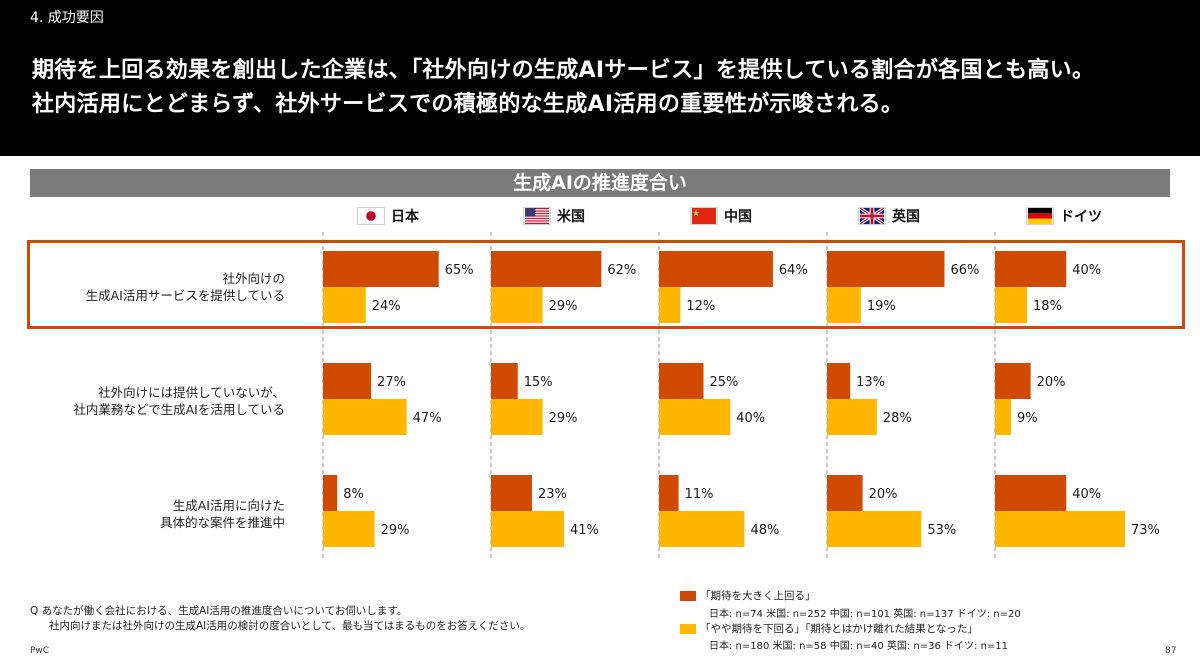  I want to click on highlight-frame, so click(606, 284).